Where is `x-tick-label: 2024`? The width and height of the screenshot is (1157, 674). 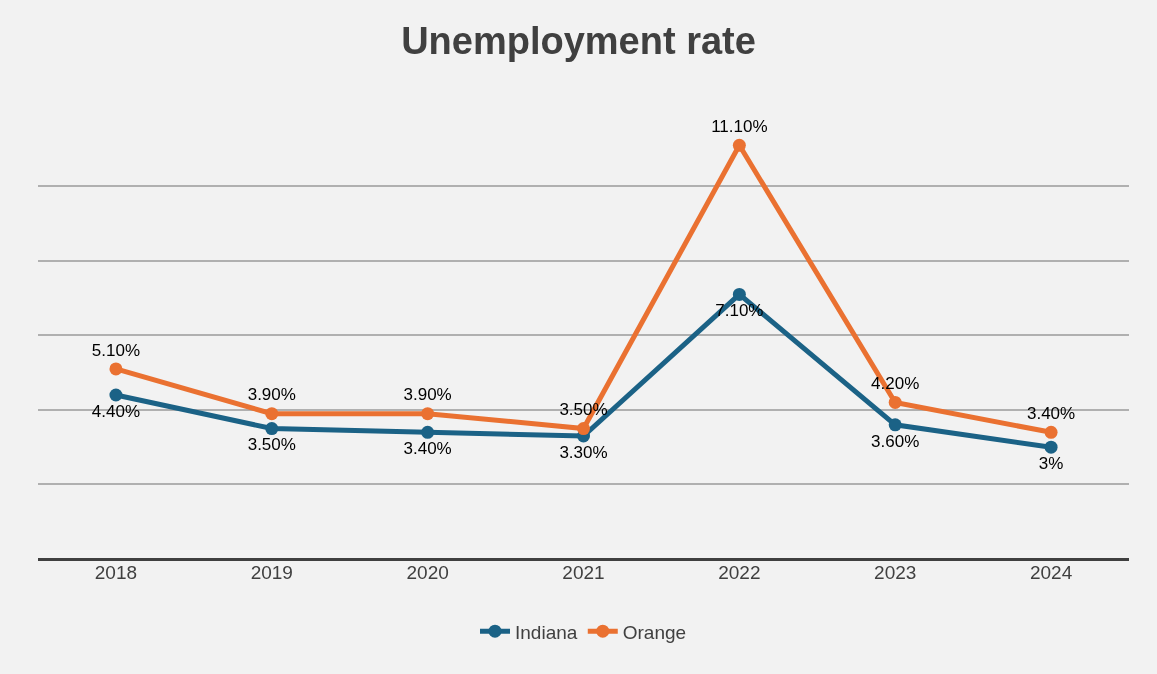
x-tick-label: 2024 is located at coordinates (1051, 572).